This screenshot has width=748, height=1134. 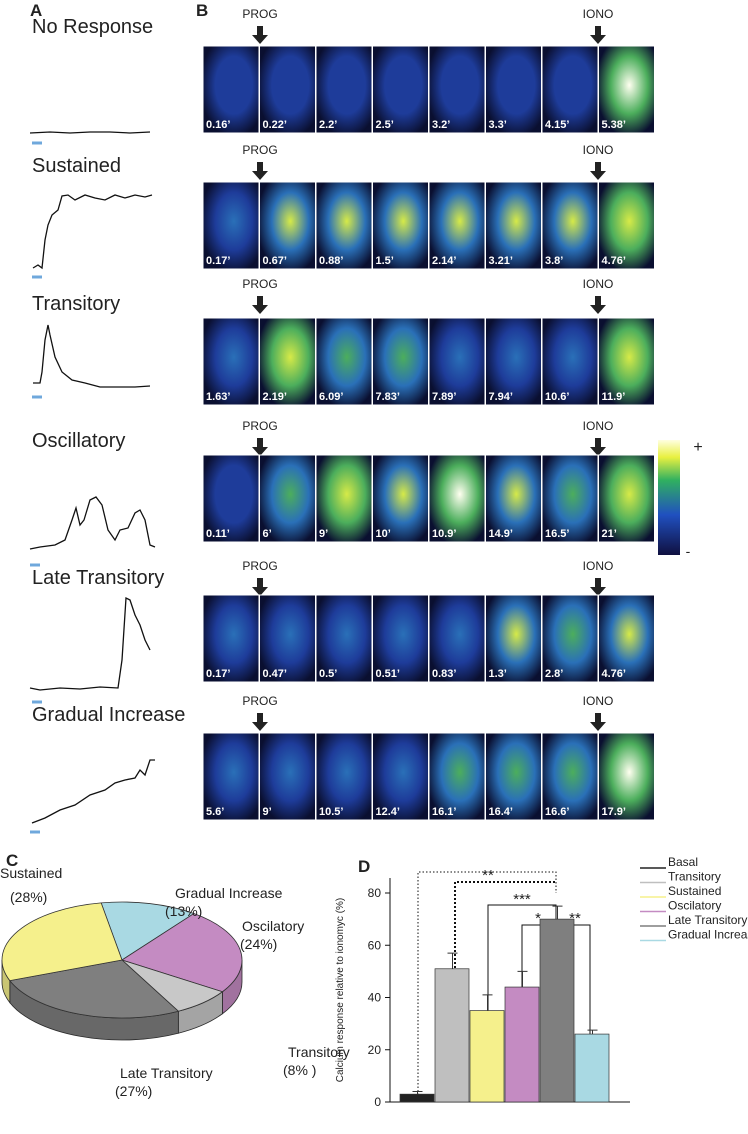 I want to click on legend-label: Transitory, so click(x=694, y=877).